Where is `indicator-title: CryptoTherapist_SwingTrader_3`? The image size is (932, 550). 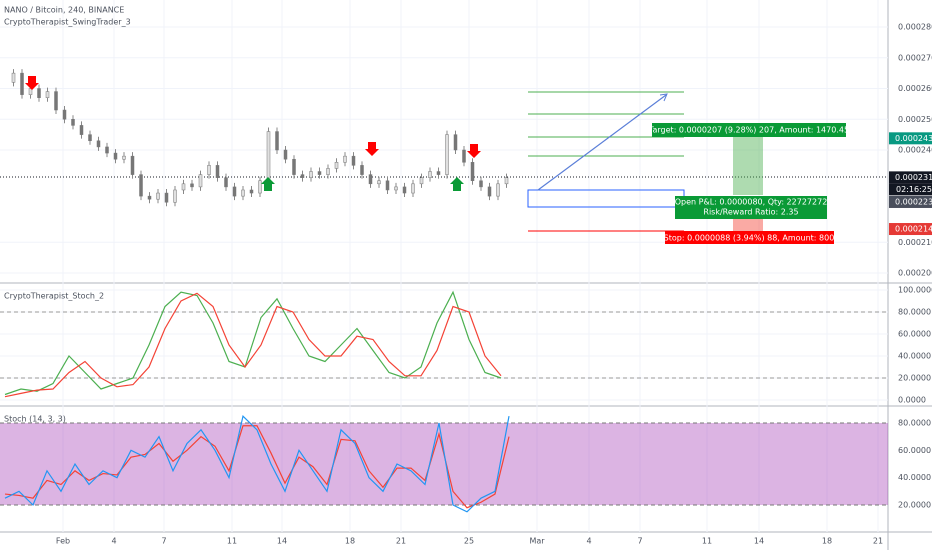 indicator-title: CryptoTherapist_SwingTrader_3 is located at coordinates (67, 22).